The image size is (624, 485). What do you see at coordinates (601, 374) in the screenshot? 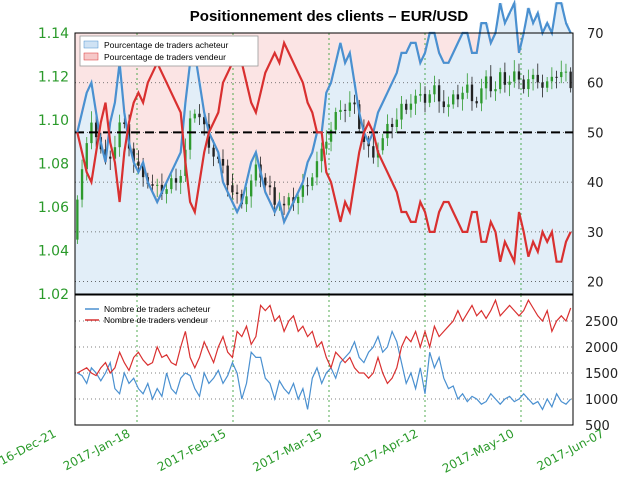
I see `count-tick-label: 1500` at bounding box center [601, 374].